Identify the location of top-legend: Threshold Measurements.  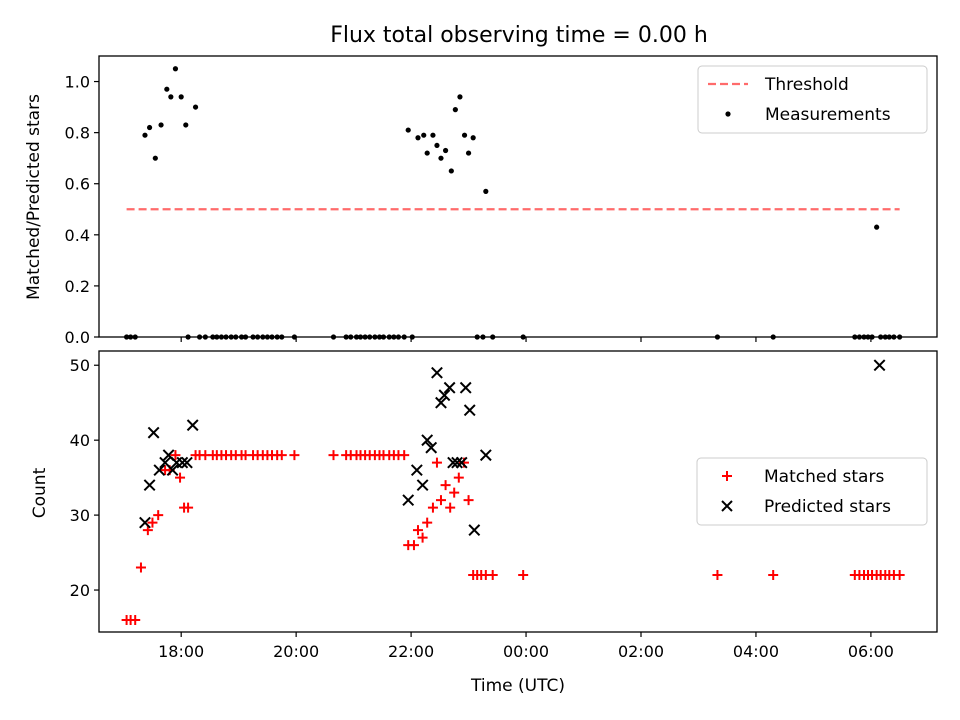
(812, 99).